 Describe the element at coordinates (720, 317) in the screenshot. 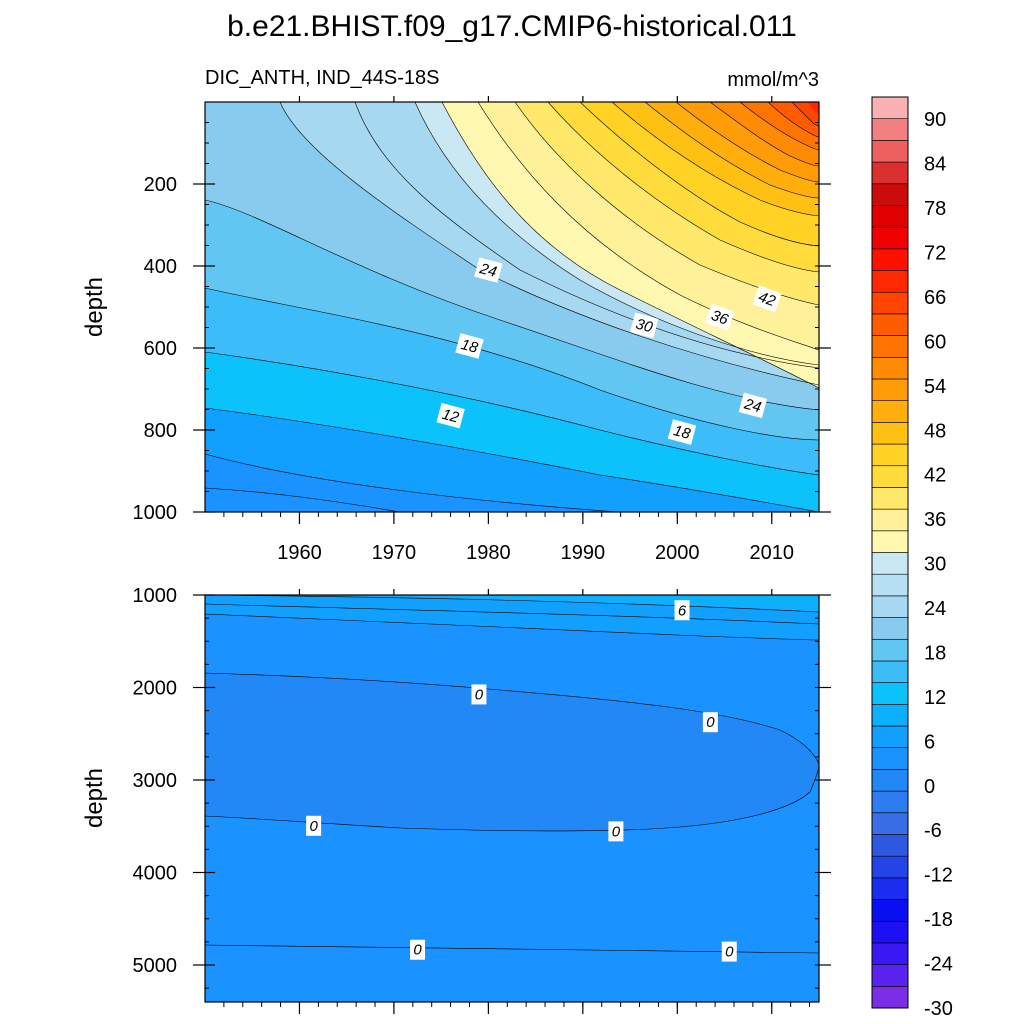

I see `contour-label: 36` at that location.